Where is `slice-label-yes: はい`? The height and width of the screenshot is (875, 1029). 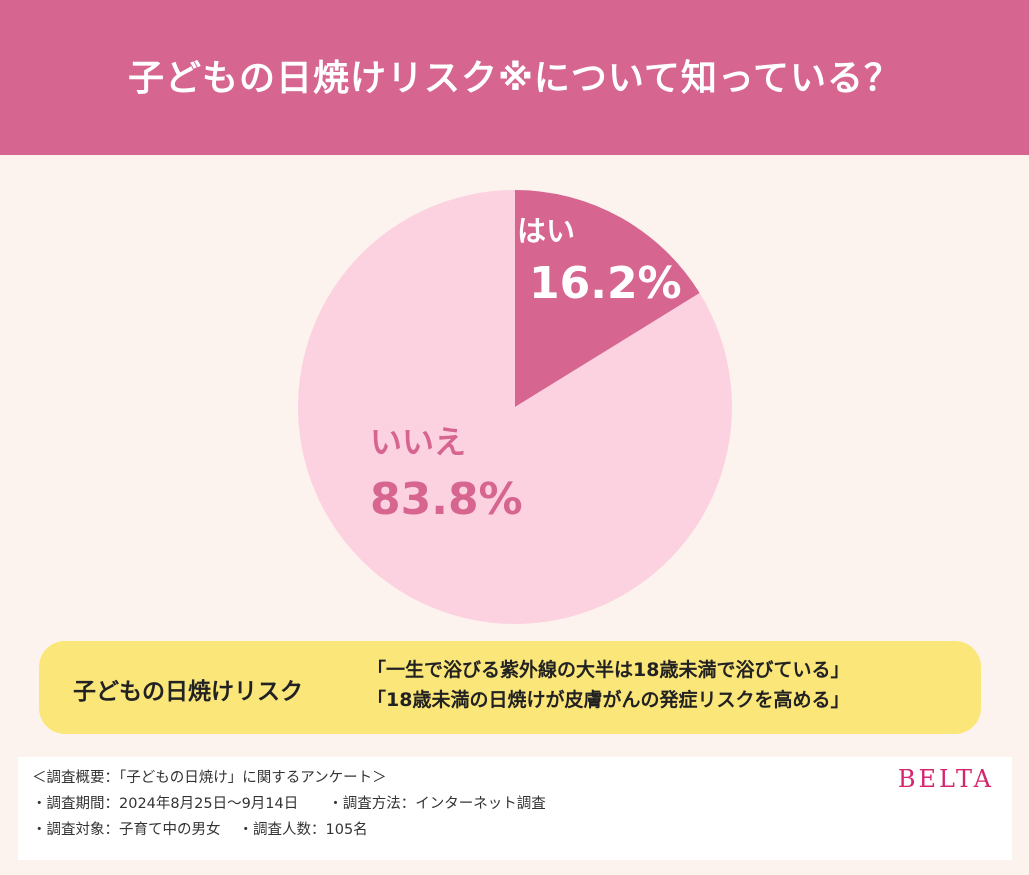 slice-label-yes: はい is located at coordinates (546, 231).